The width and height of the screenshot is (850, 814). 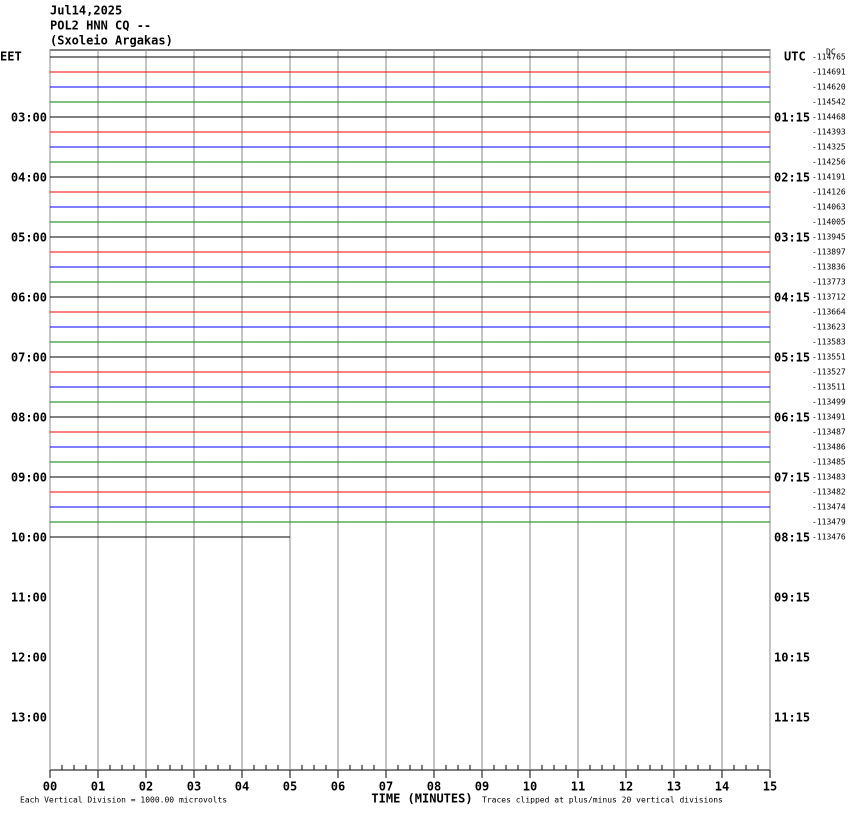 What do you see at coordinates (829, 417) in the screenshot?
I see `offset-label: -113491` at bounding box center [829, 417].